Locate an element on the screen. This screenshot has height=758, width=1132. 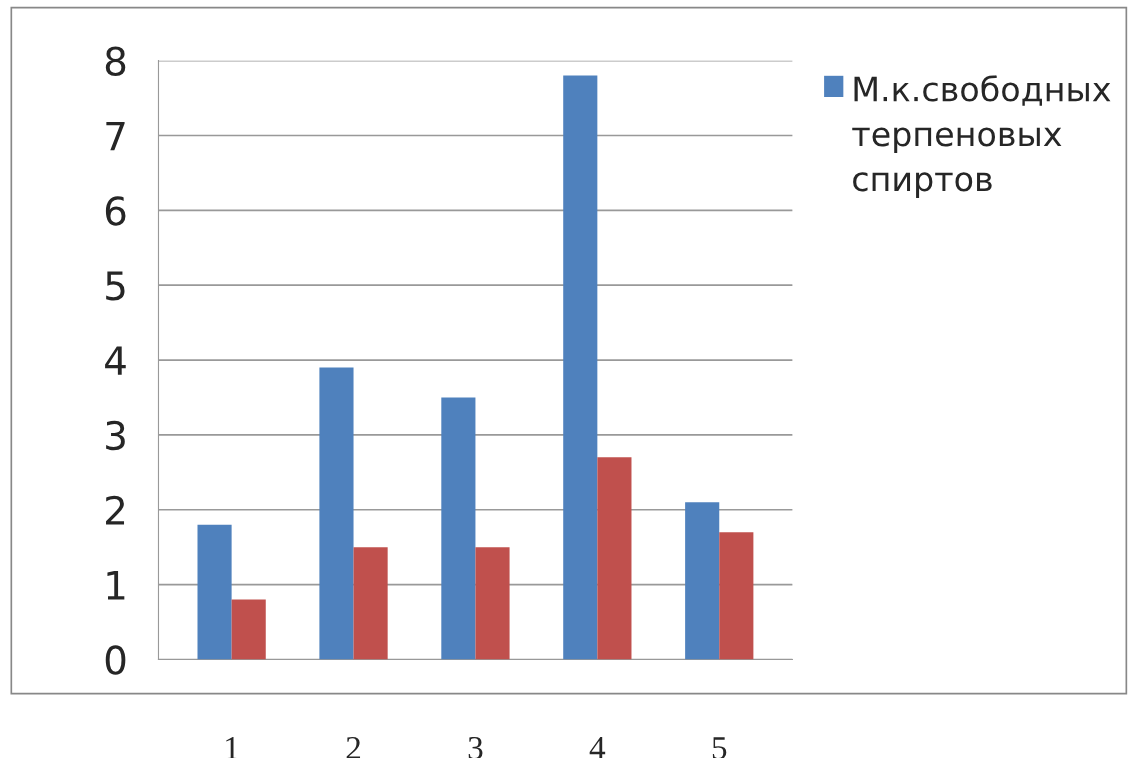
y-tick-label: 1 is located at coordinates (116, 585).